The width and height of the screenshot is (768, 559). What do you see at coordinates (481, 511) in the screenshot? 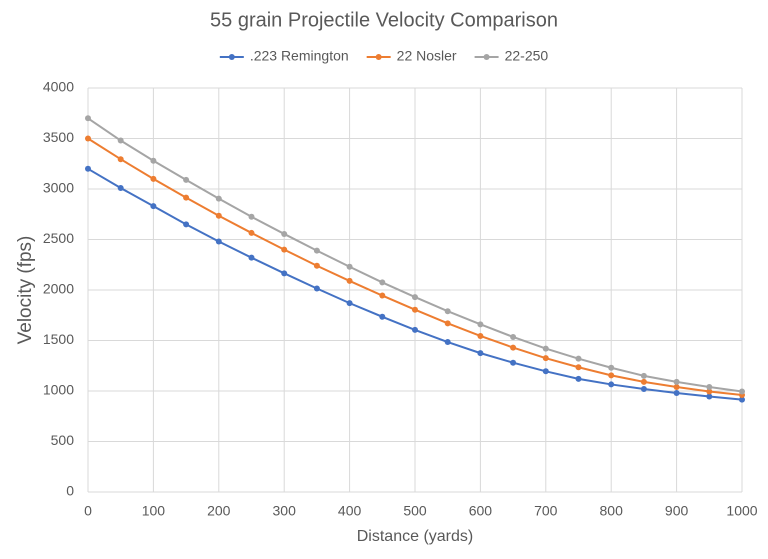
I see `x-tick-label: 600` at bounding box center [481, 511].